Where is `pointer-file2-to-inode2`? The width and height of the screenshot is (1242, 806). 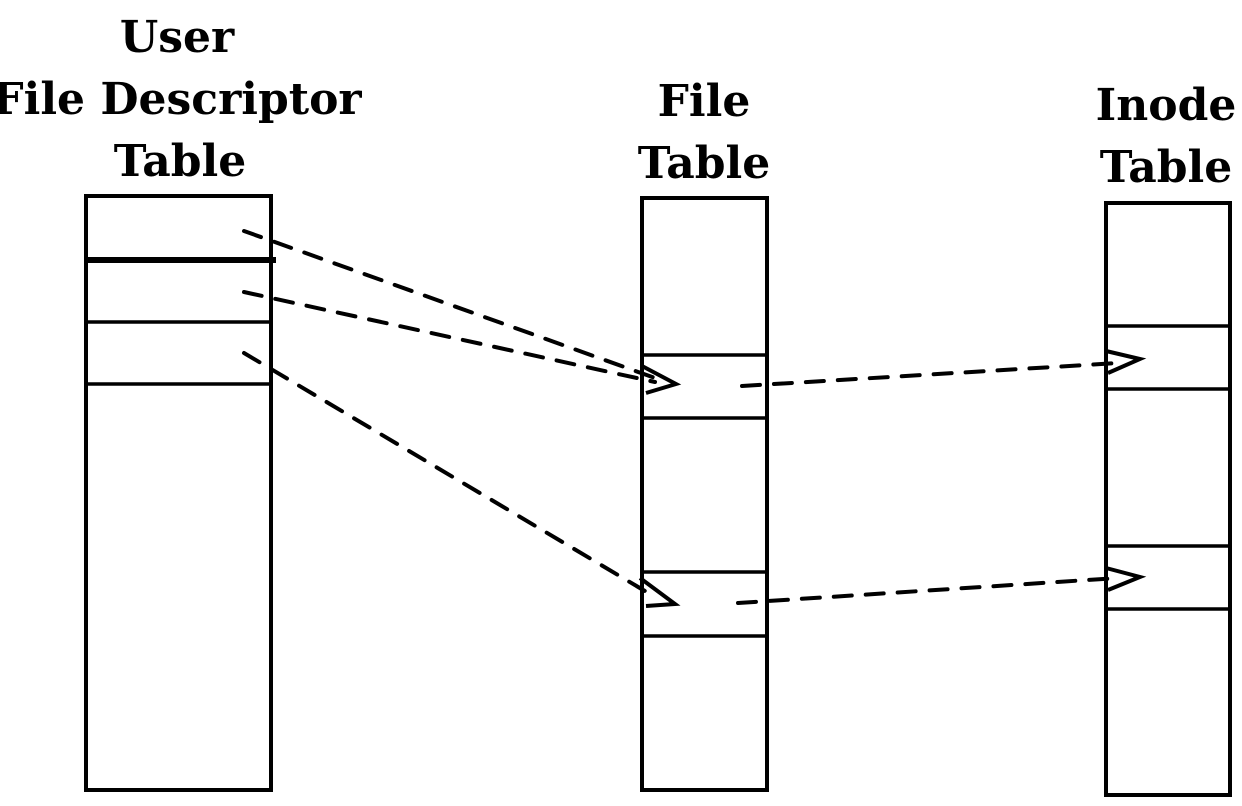 pointer-file2-to-inode2 is located at coordinates (941, 585).